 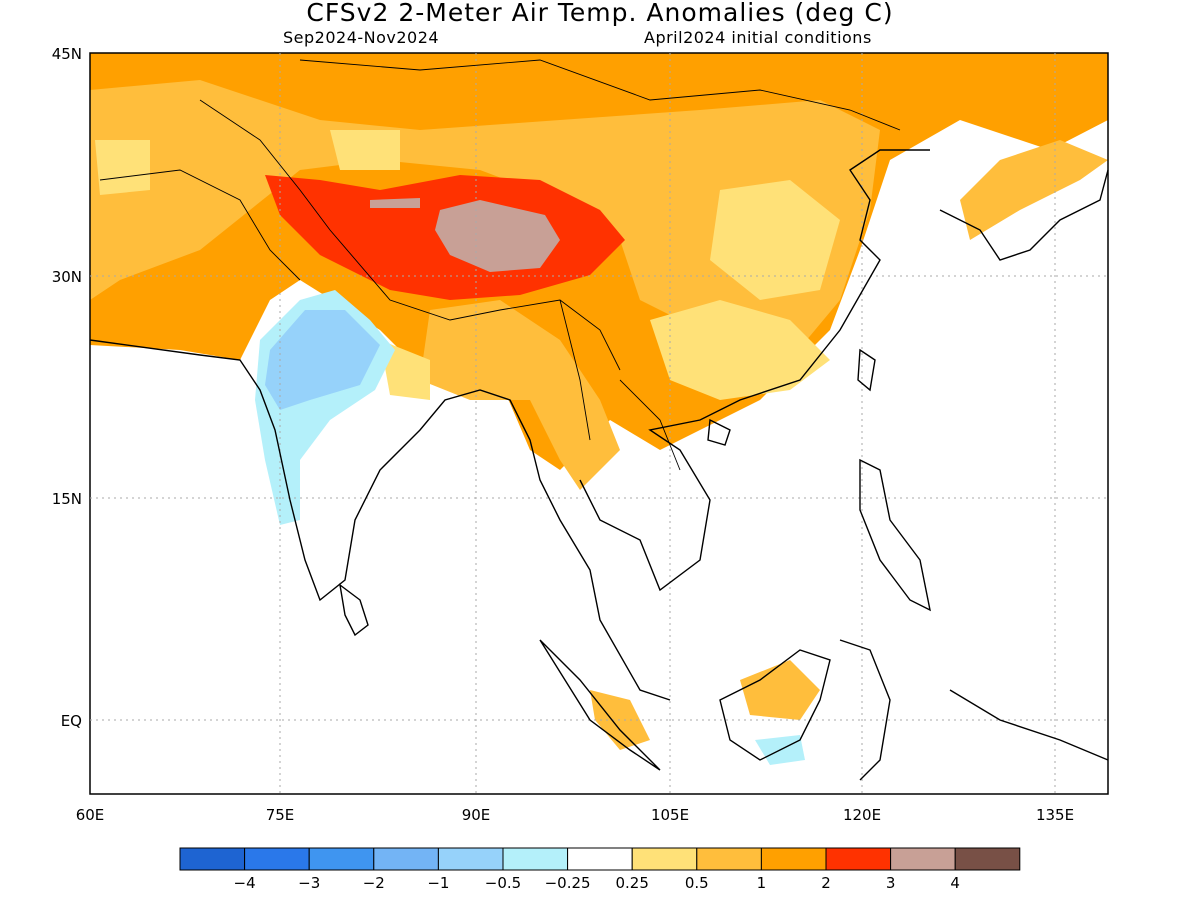 I want to click on colorbar-label: −3, so click(x=309, y=883).